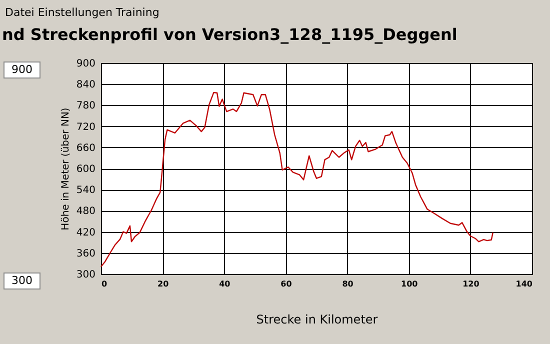 The width and height of the screenshot is (550, 344). Describe the element at coordinates (86, 254) in the screenshot. I see `y-tick-label: 360` at that location.